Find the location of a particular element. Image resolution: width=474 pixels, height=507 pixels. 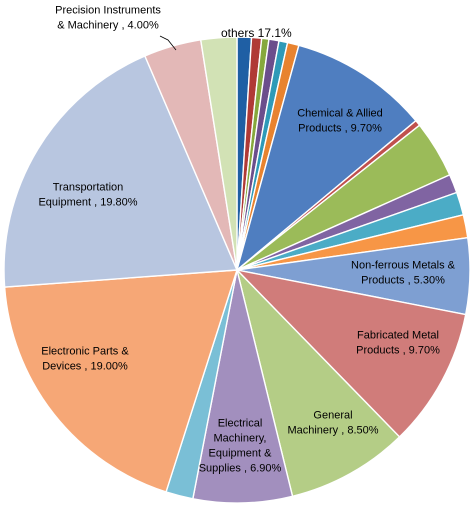

leader-lines is located at coordinates (168, 43).